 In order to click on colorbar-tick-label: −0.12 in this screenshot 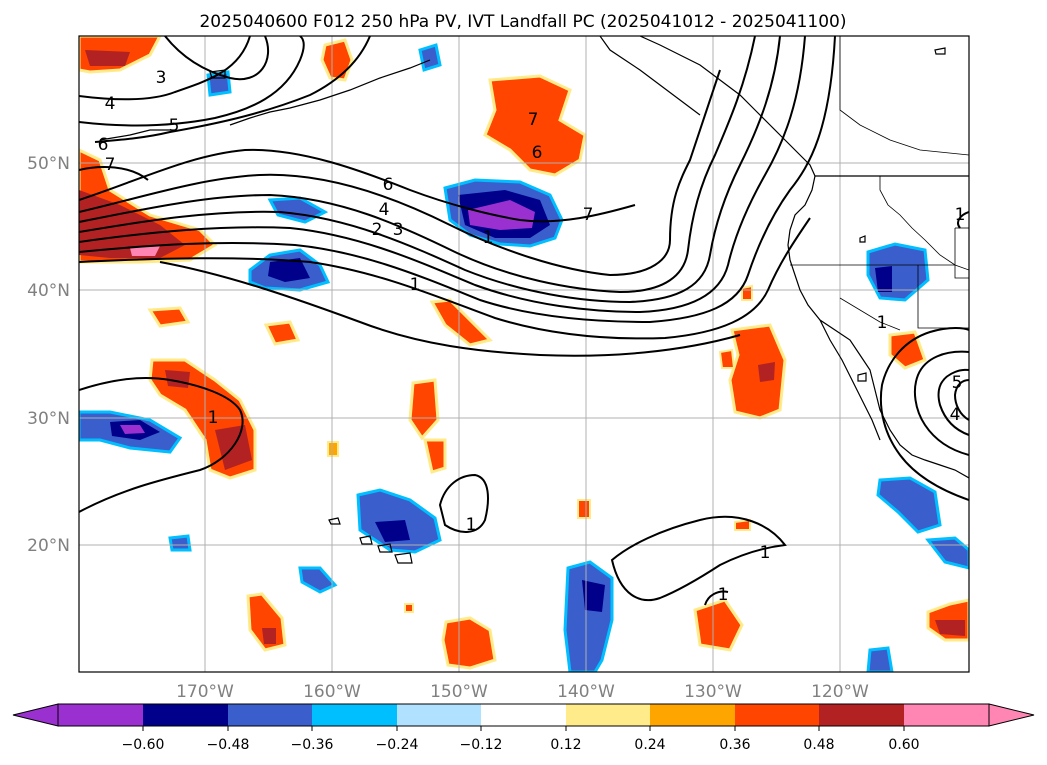, I will do `click(481, 745)`.